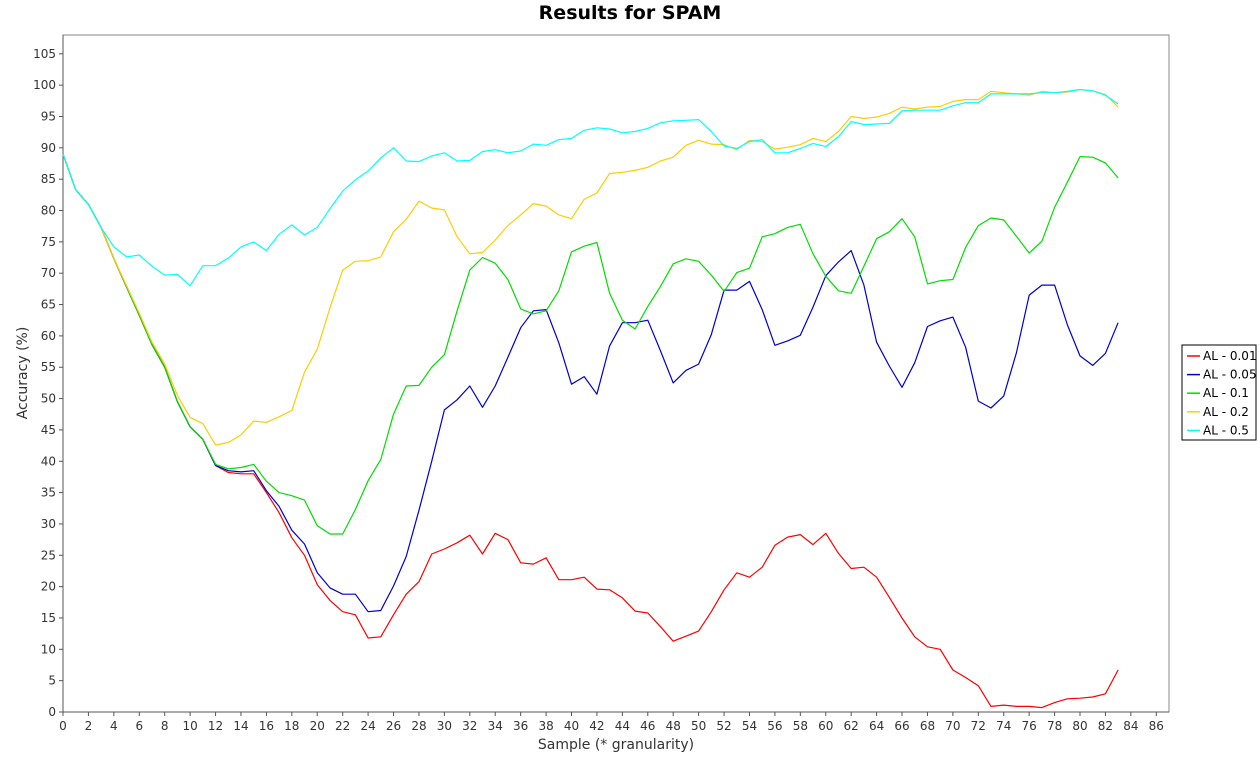  I want to click on y-axis-label: Accuracy (%), so click(23, 373).